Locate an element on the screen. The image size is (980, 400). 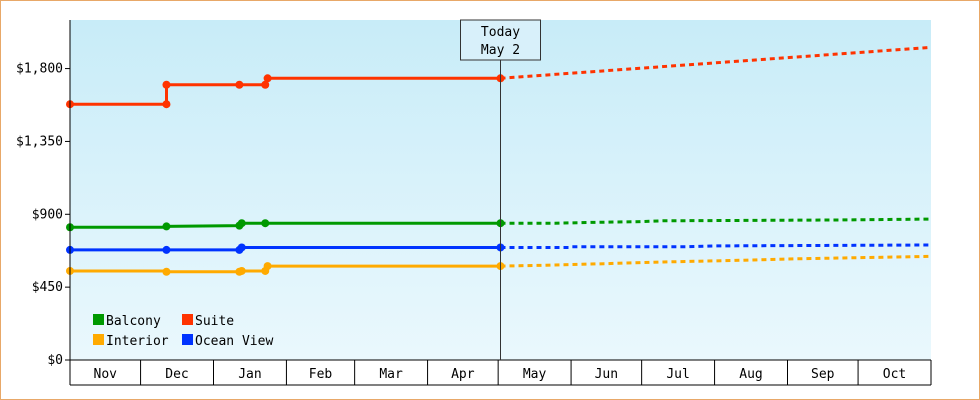
y-tick-label: $1,350 is located at coordinates (39, 141).